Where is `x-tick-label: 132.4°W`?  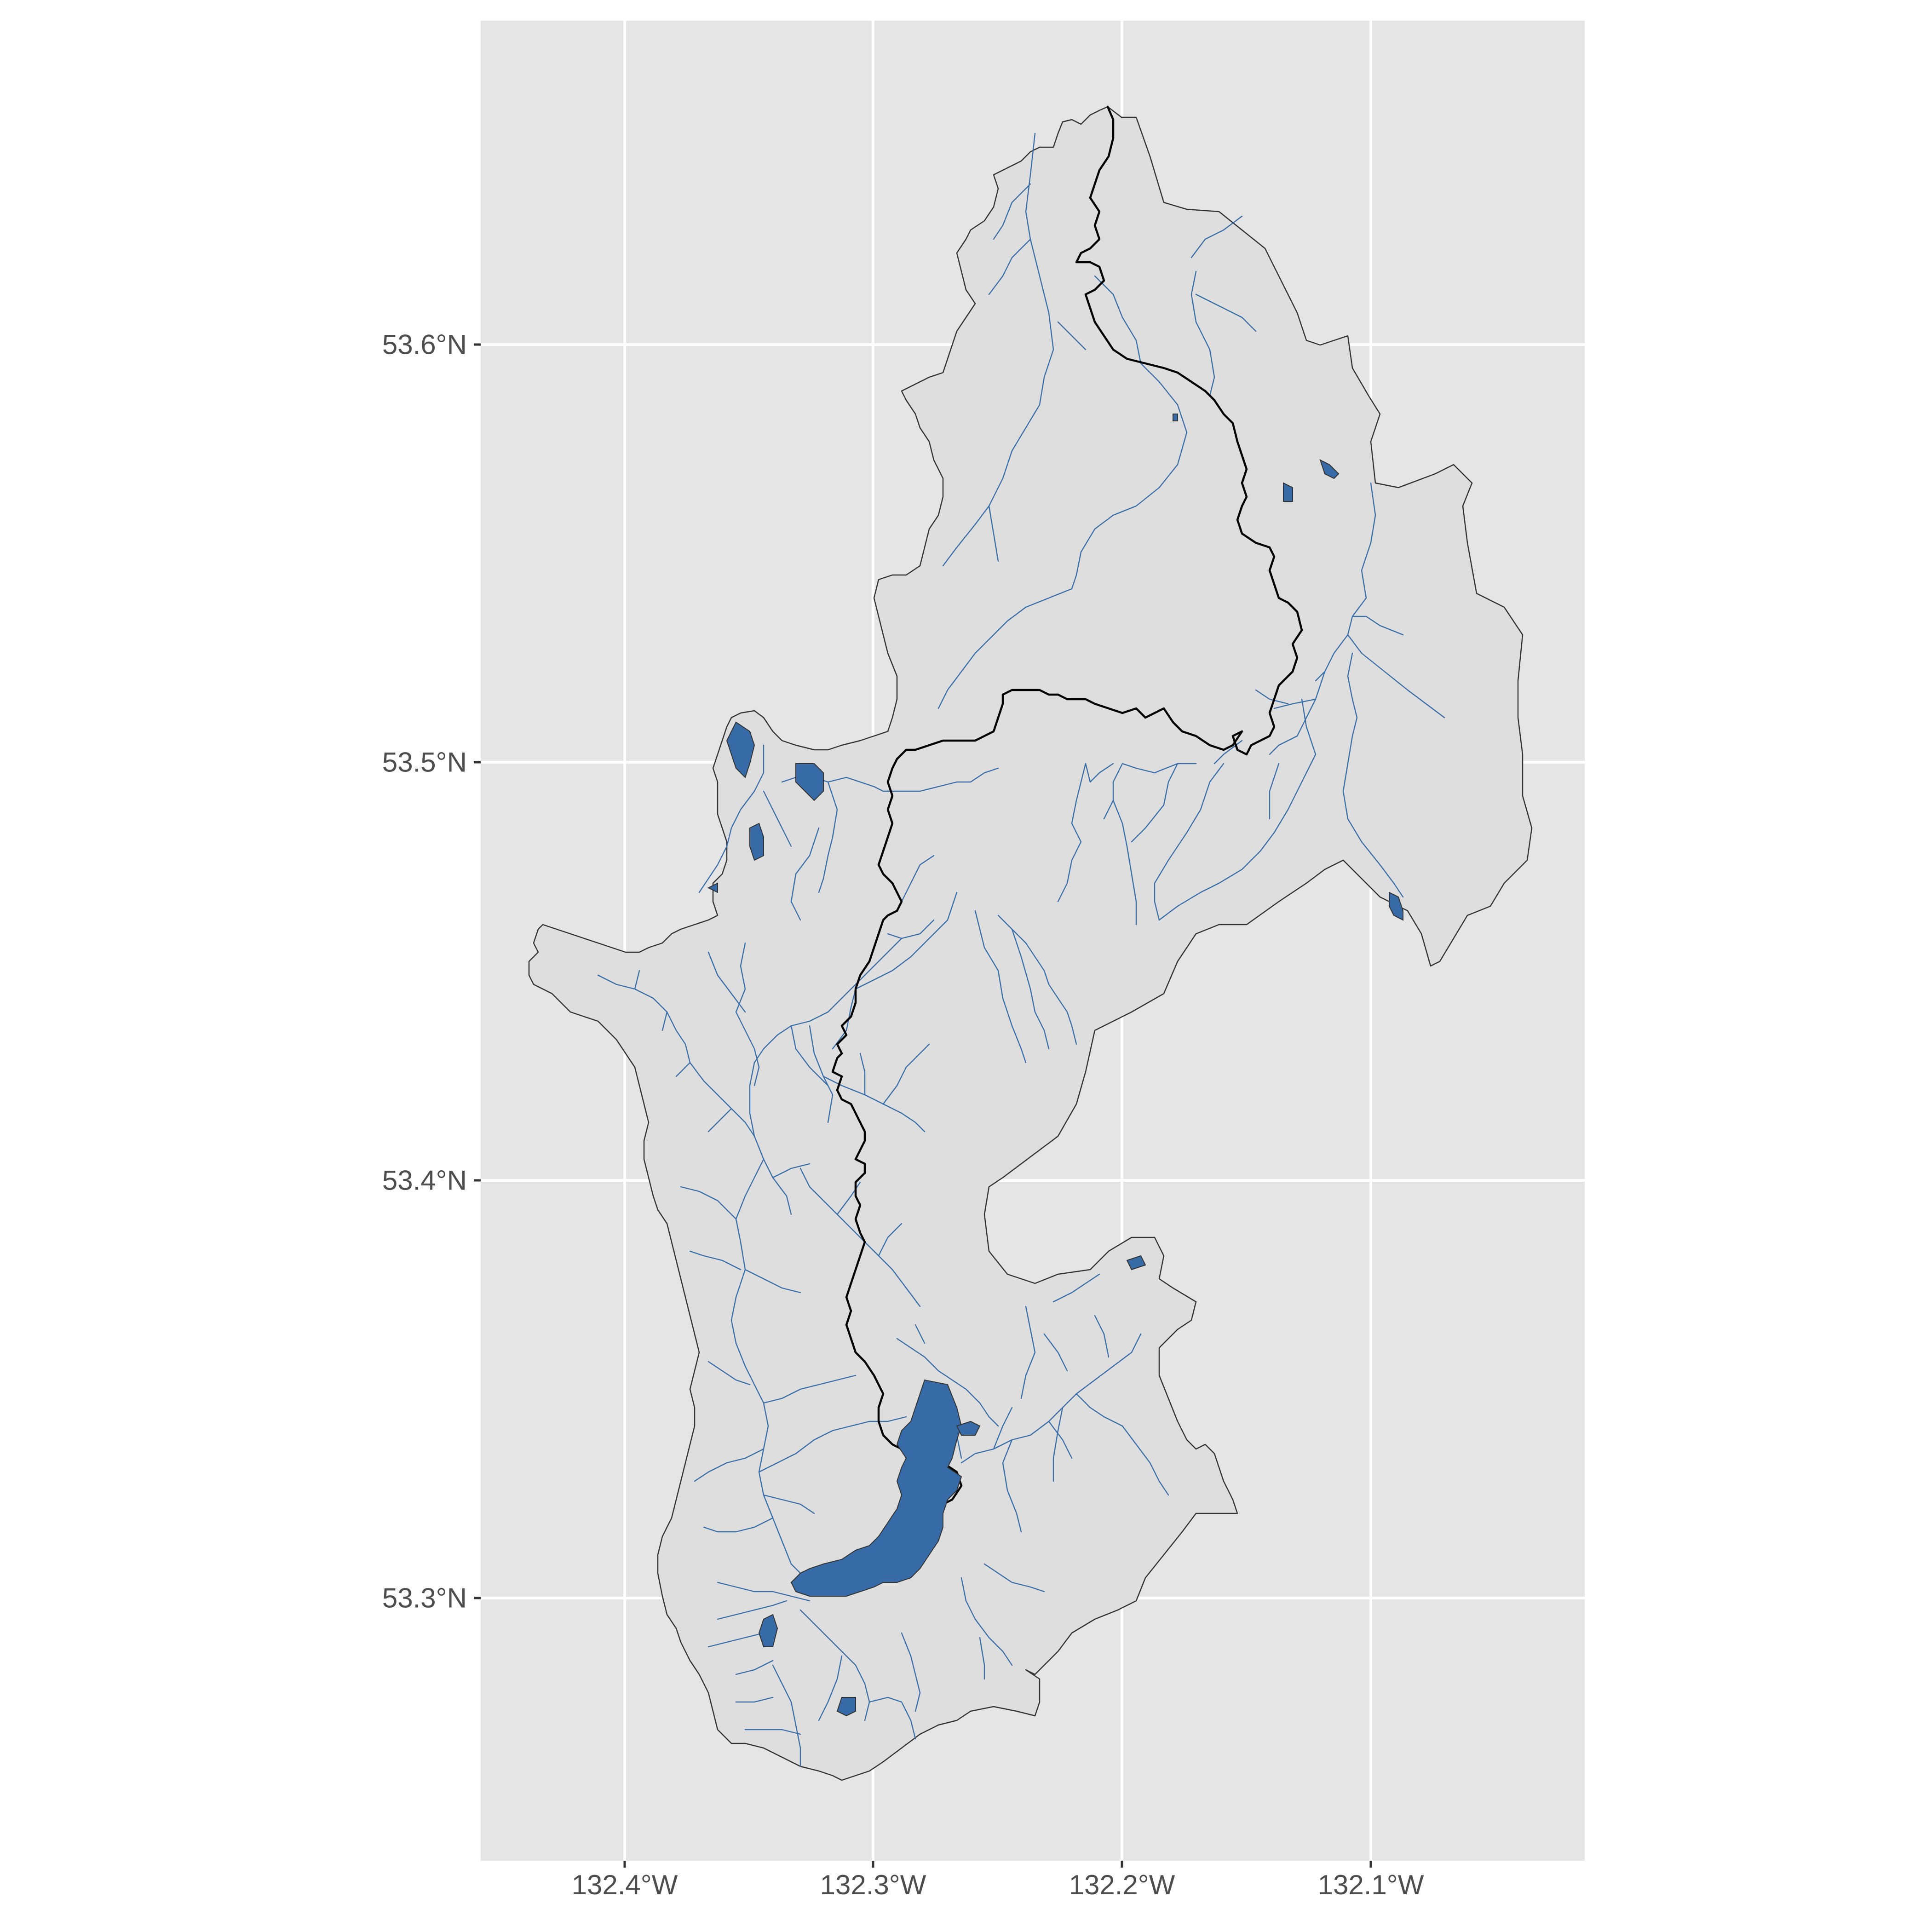 x-tick-label: 132.4°W is located at coordinates (625, 1884).